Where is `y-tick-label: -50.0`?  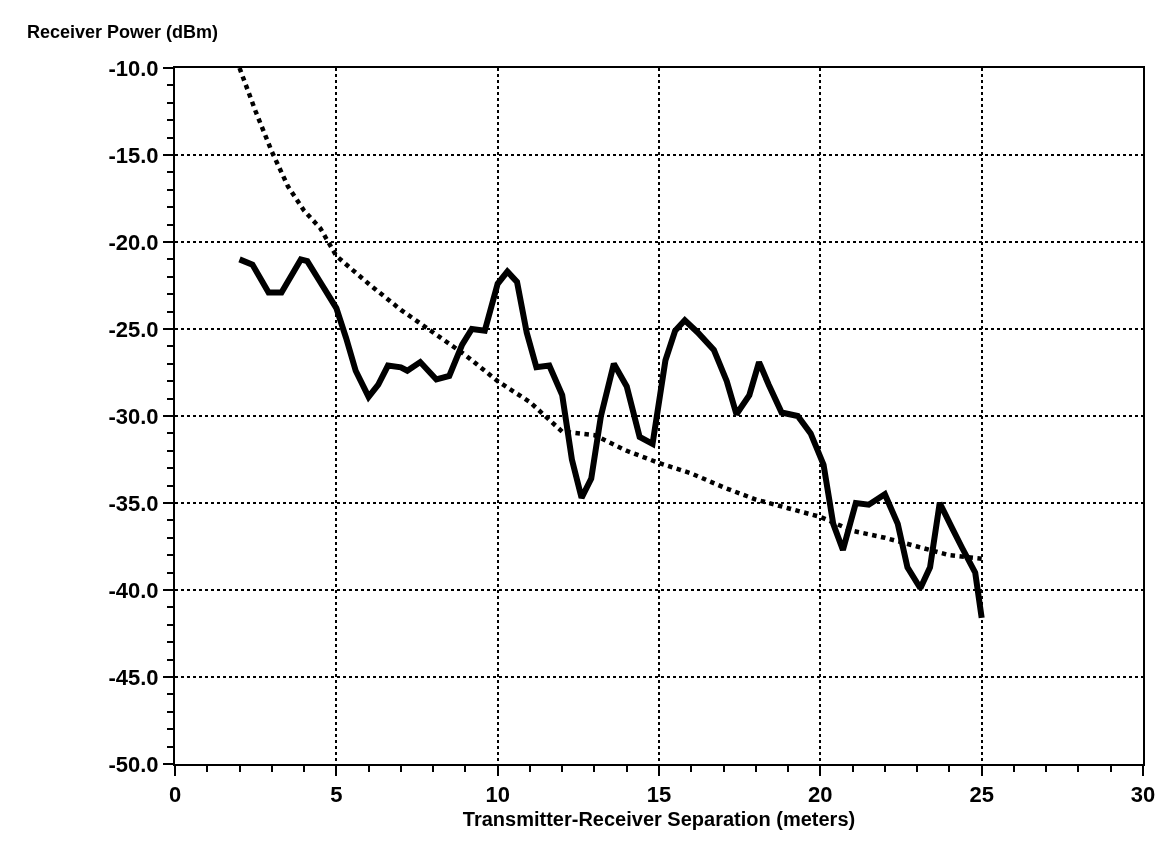 y-tick-label: -50.0 is located at coordinates (133, 764).